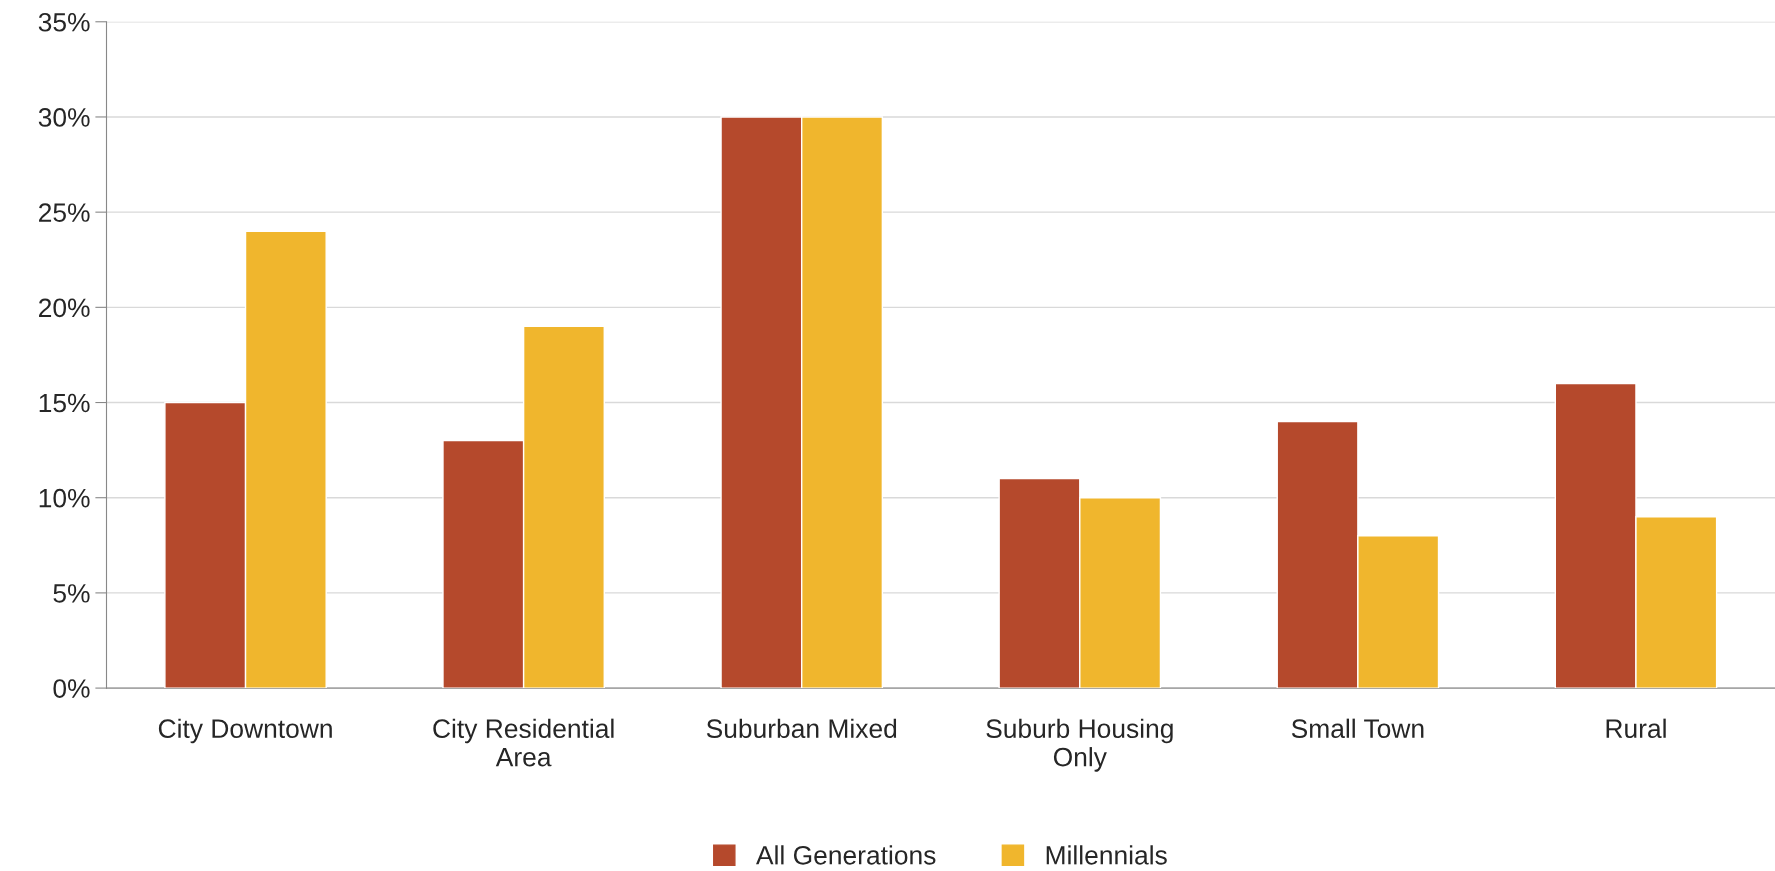  What do you see at coordinates (64, 212) in the screenshot?
I see `y-tick-label: 25%` at bounding box center [64, 212].